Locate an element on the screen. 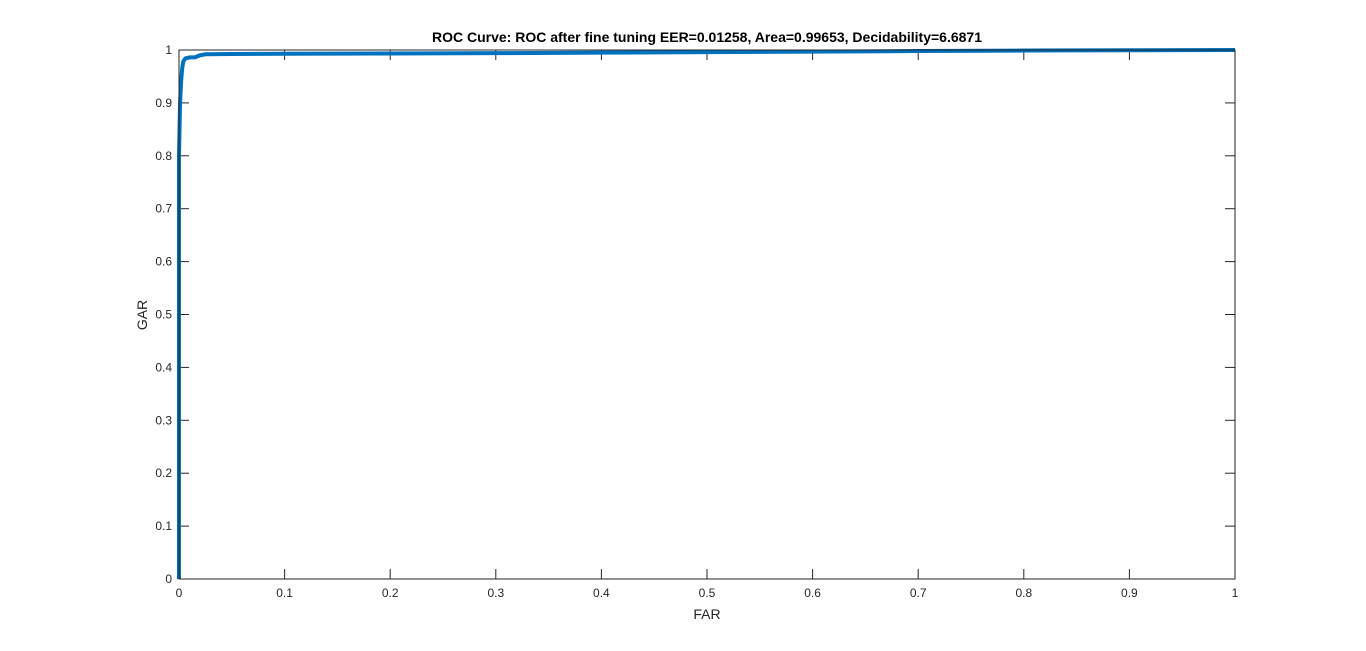  y-tick-label: 0 is located at coordinates (168, 579).